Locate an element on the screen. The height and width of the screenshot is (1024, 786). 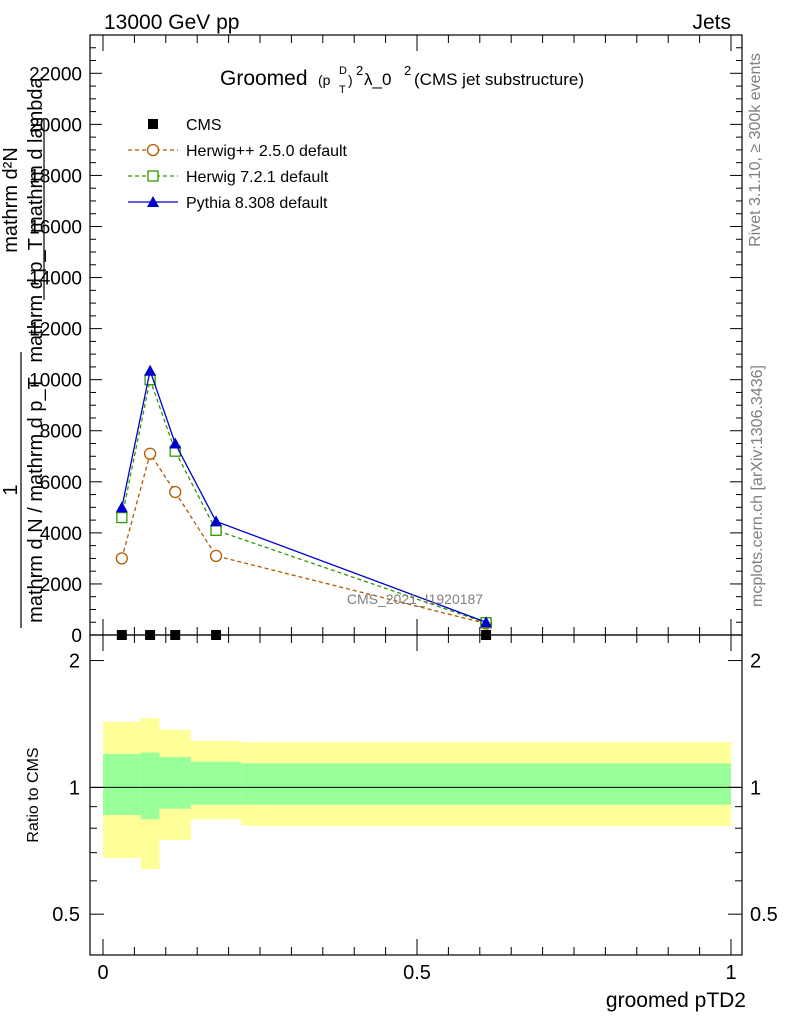
legend-label-pythia: Pythia 8.308 default is located at coordinates (257, 203).